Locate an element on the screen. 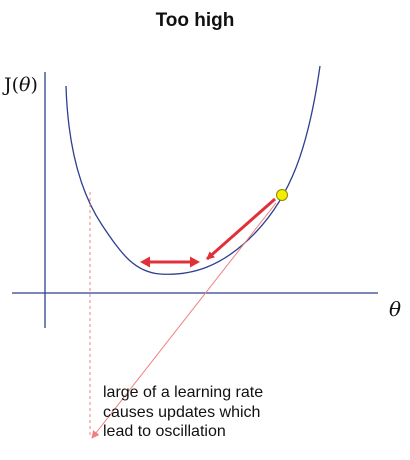  y-axis-label-prefix: J( is located at coordinates (11, 85).